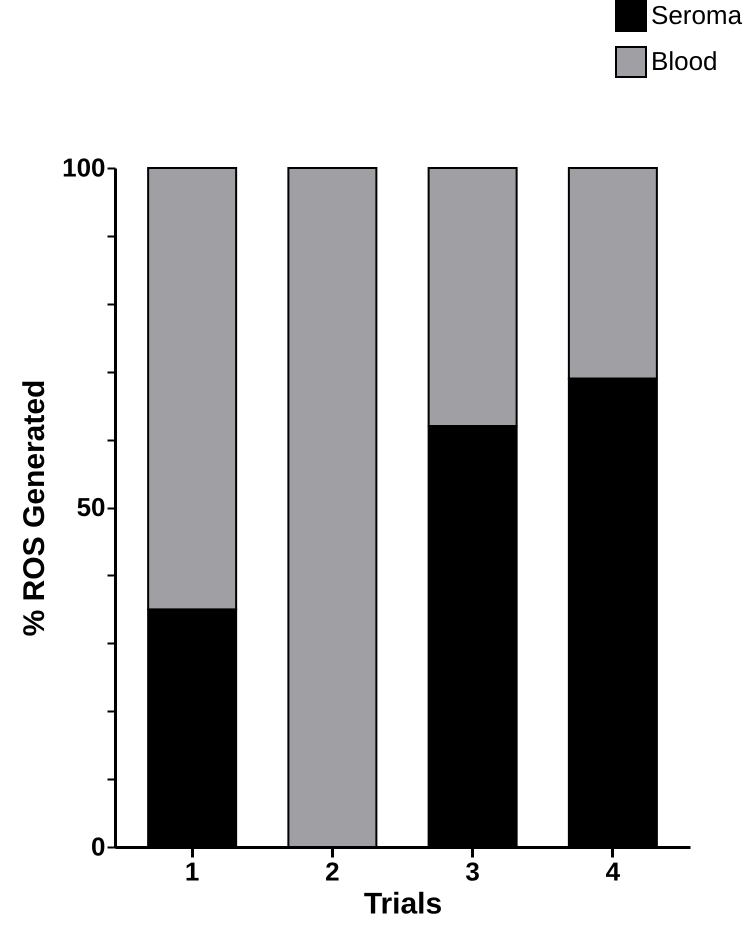  I want to click on legend-label: Blood, so click(684, 61).